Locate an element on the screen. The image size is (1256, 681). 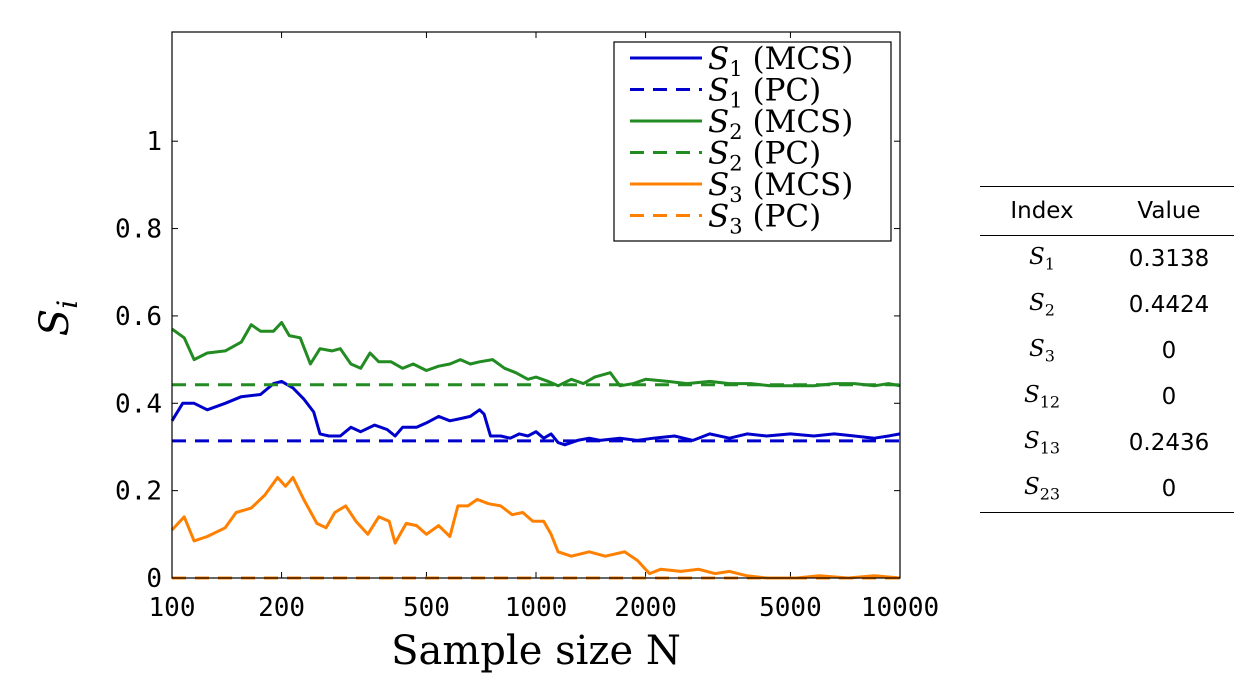
legend-label: S2 (MCS) is located at coordinates (780, 124).